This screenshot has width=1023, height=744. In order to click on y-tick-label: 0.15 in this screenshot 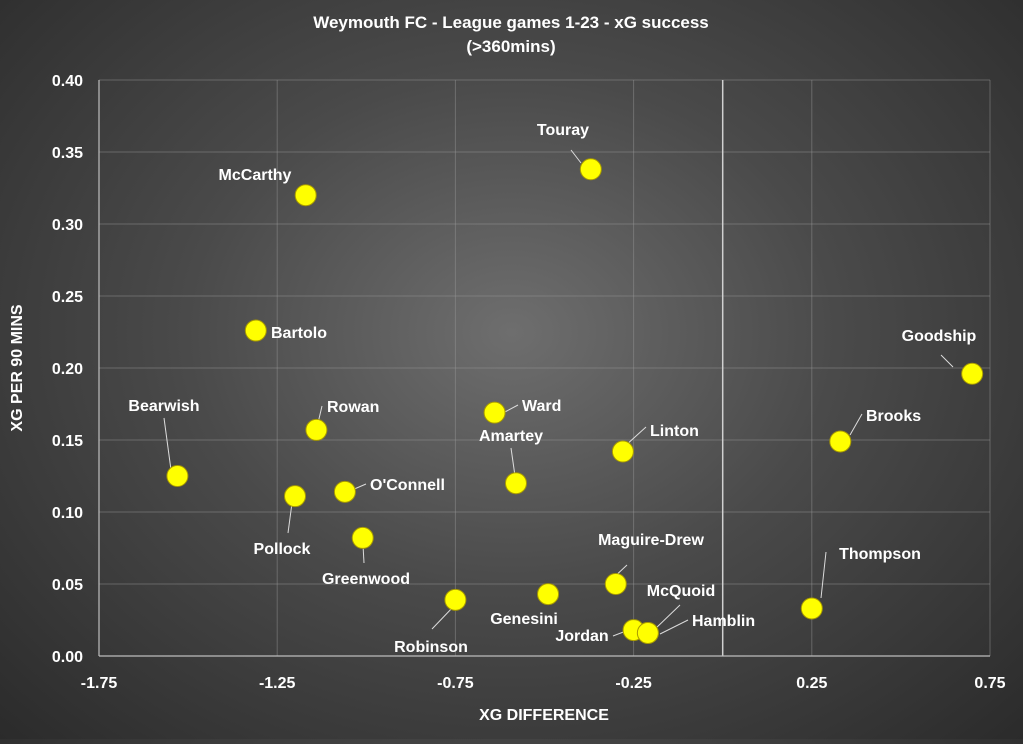, I will do `click(67, 441)`.